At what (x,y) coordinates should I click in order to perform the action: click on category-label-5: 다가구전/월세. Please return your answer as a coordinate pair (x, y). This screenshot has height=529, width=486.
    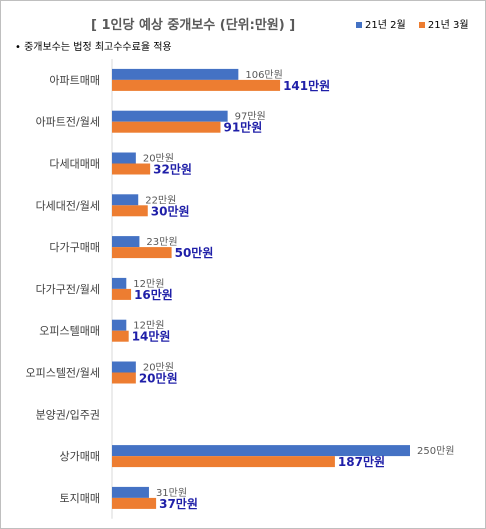
    Looking at the image, I should click on (68, 289).